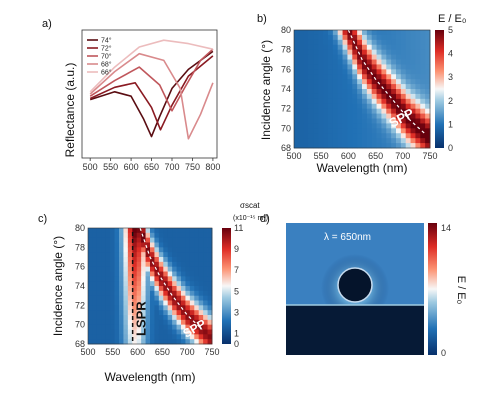 The width and height of the screenshot is (500, 400). What do you see at coordinates (286, 109) in the screenshot?
I see `panel-b-ytick-label: 72` at bounding box center [286, 109].